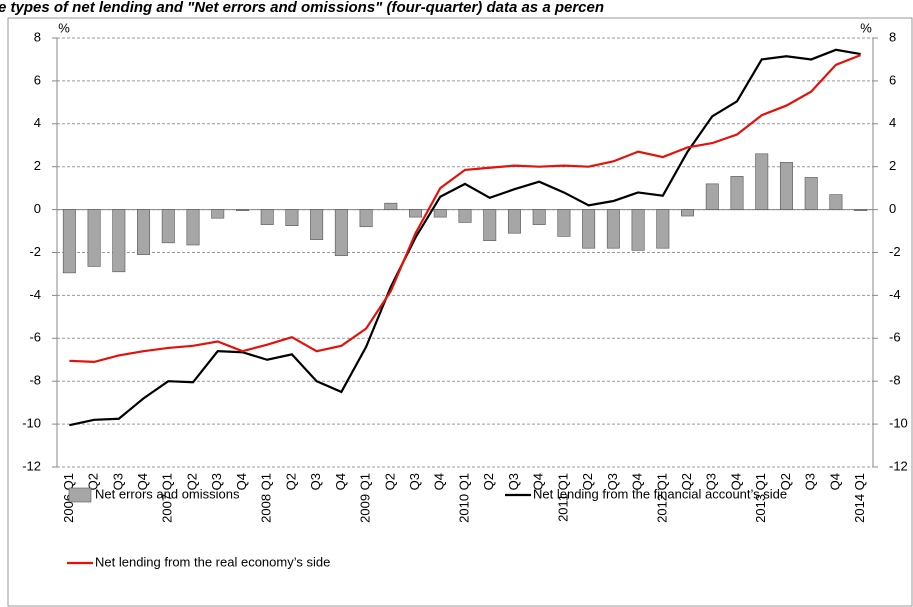 This screenshot has width=913, height=607. What do you see at coordinates (266, 498) in the screenshot?
I see `x-tick-label: 2008 Q1` at bounding box center [266, 498].